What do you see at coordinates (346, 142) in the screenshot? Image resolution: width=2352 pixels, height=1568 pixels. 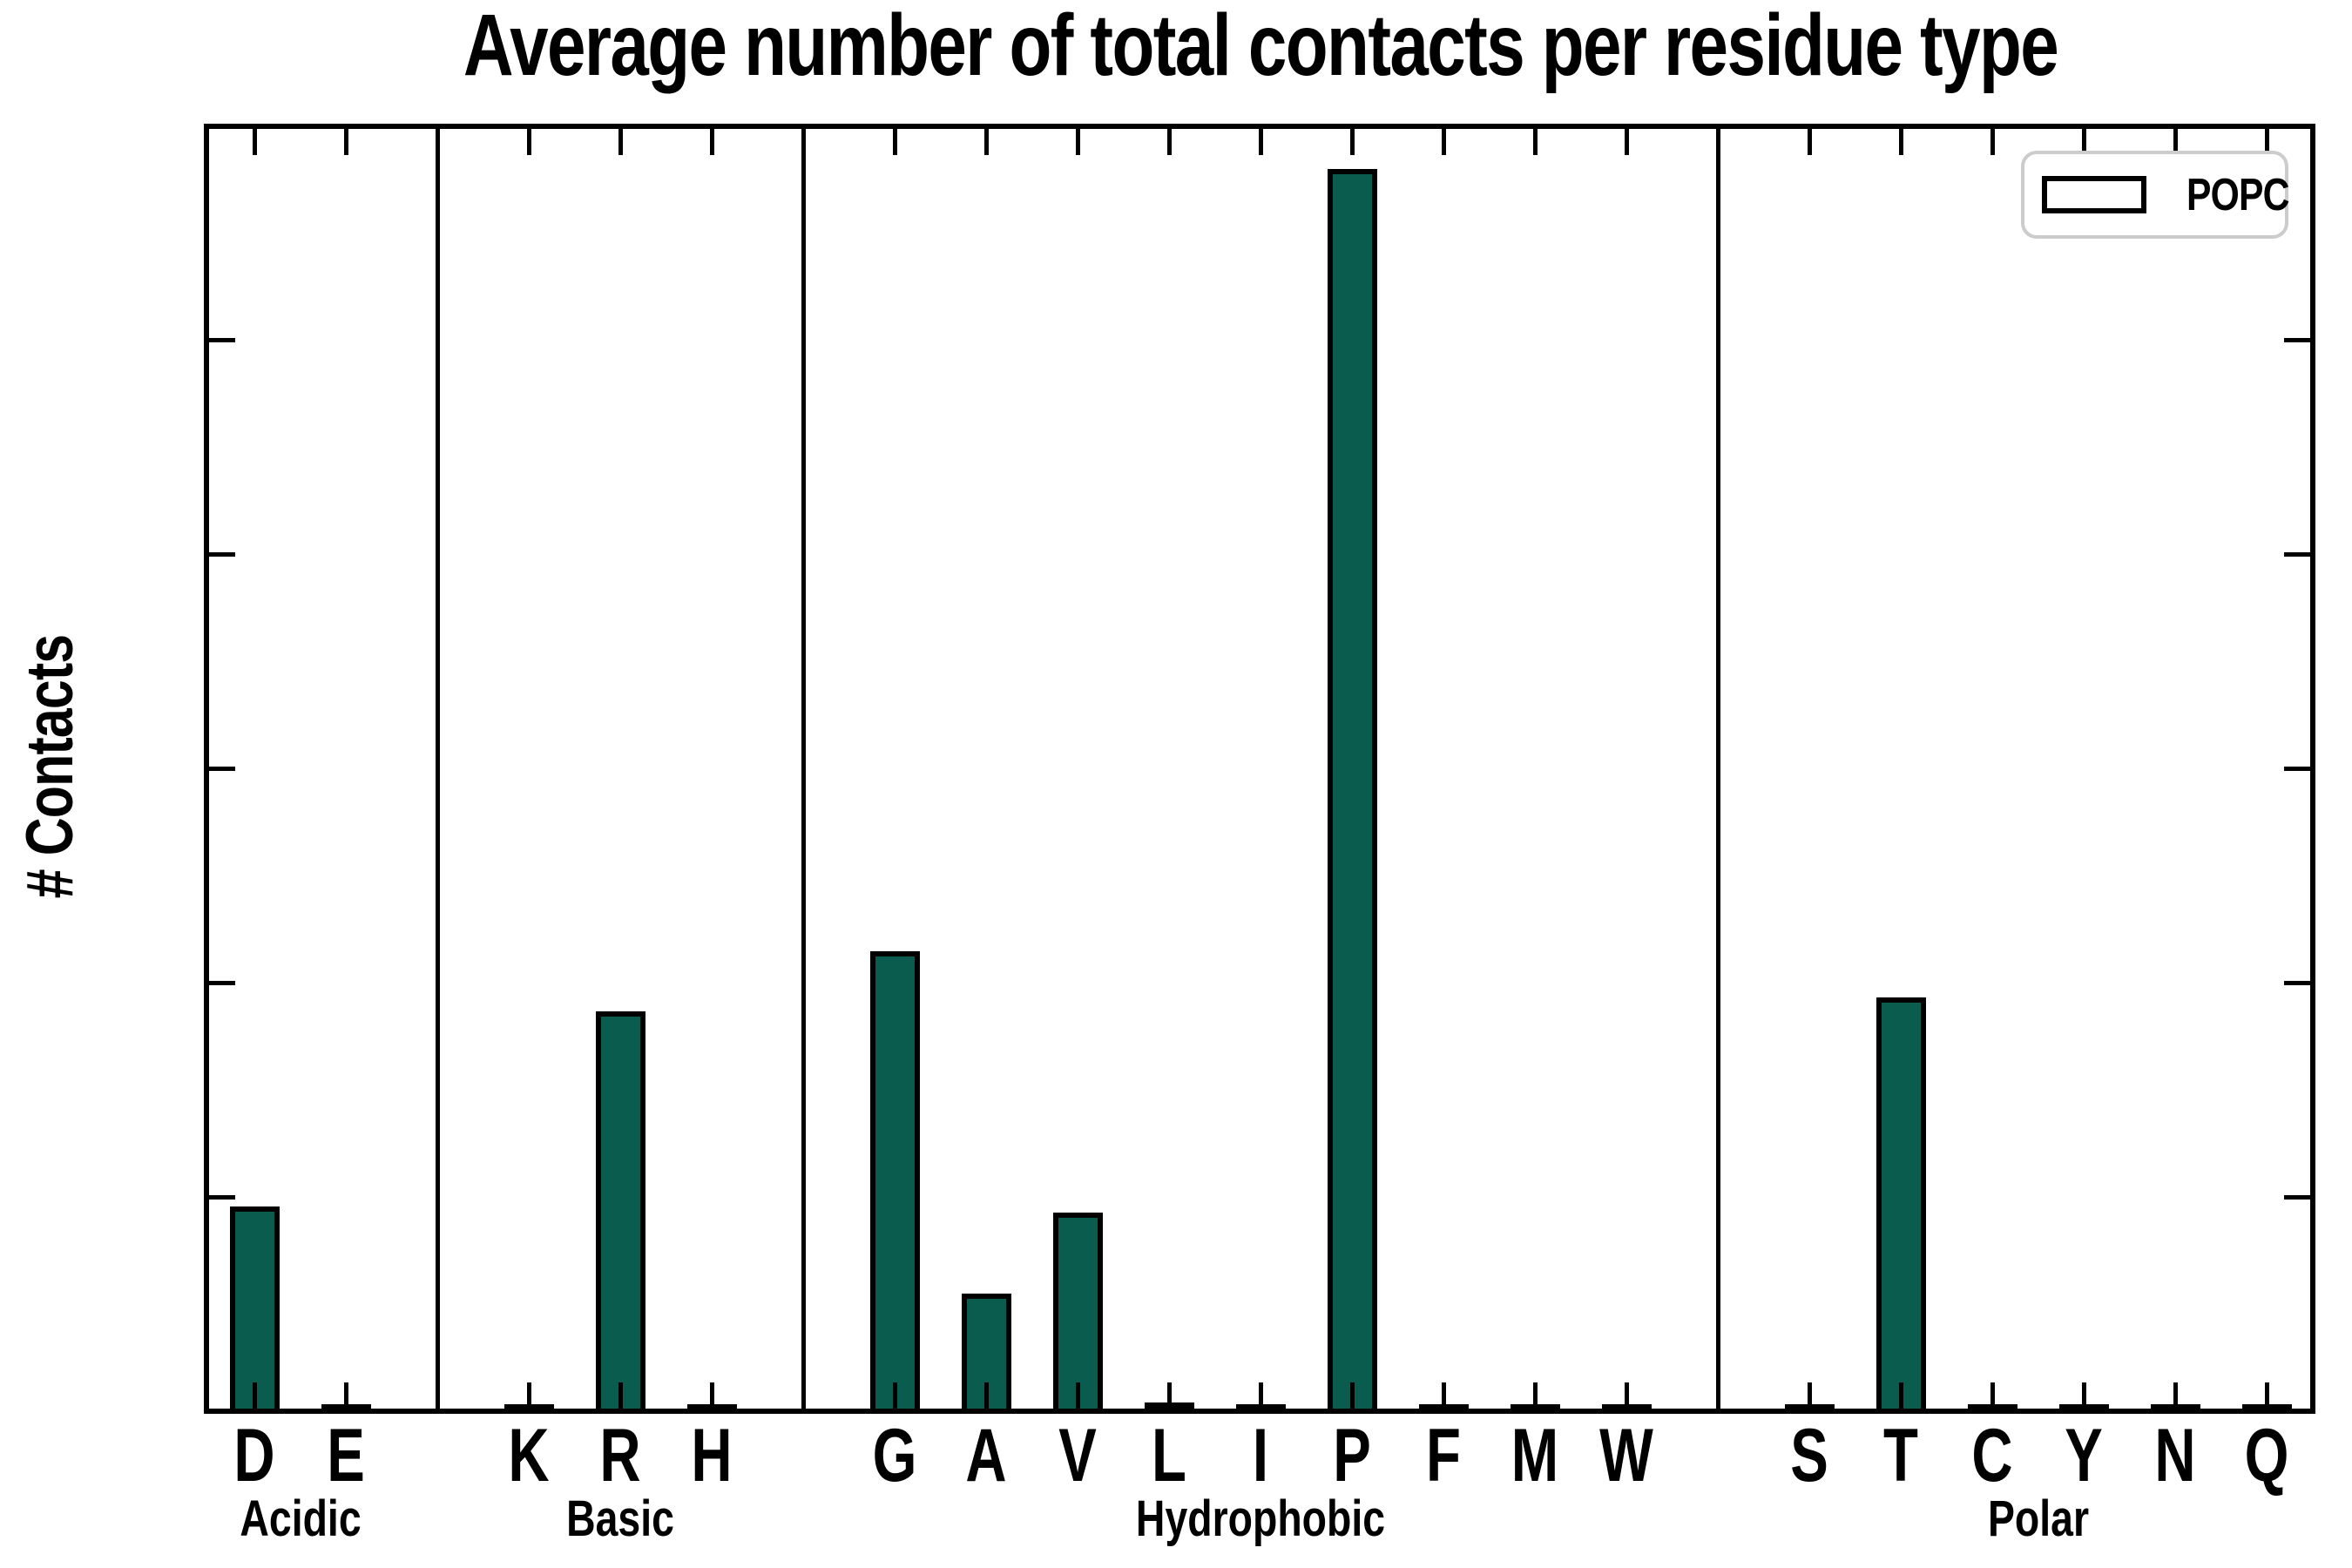 I see `x-tick-top-E` at bounding box center [346, 142].